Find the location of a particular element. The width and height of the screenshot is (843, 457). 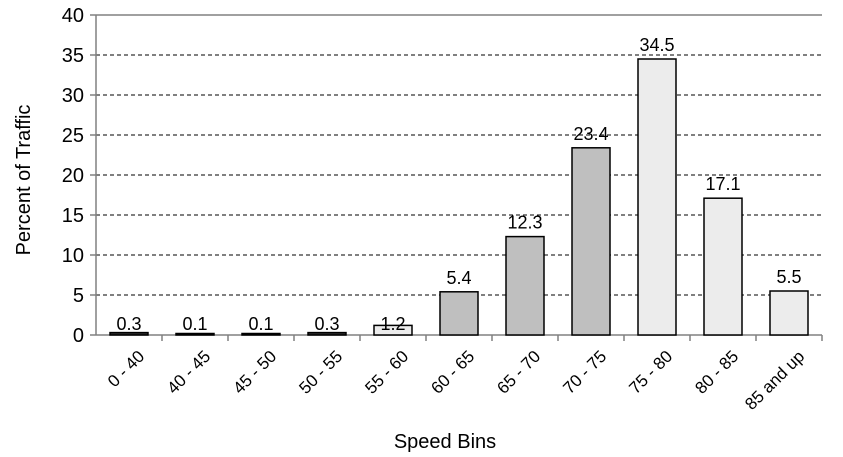

y-axis-title: Percent of Traffic is located at coordinates (24, 180).